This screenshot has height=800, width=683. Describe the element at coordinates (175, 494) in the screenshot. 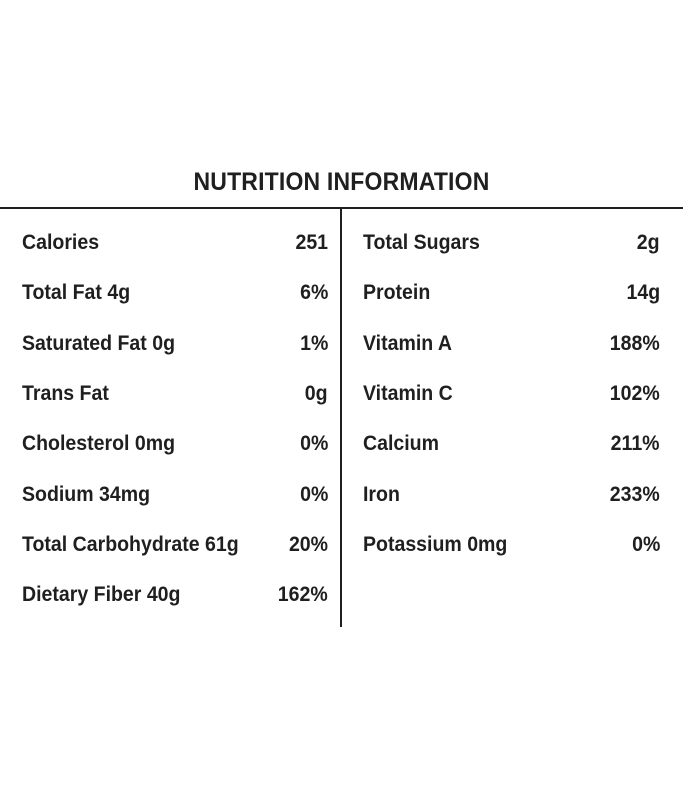

I see `nutrient-row-sodium: Sodium 34mg 0%` at that location.